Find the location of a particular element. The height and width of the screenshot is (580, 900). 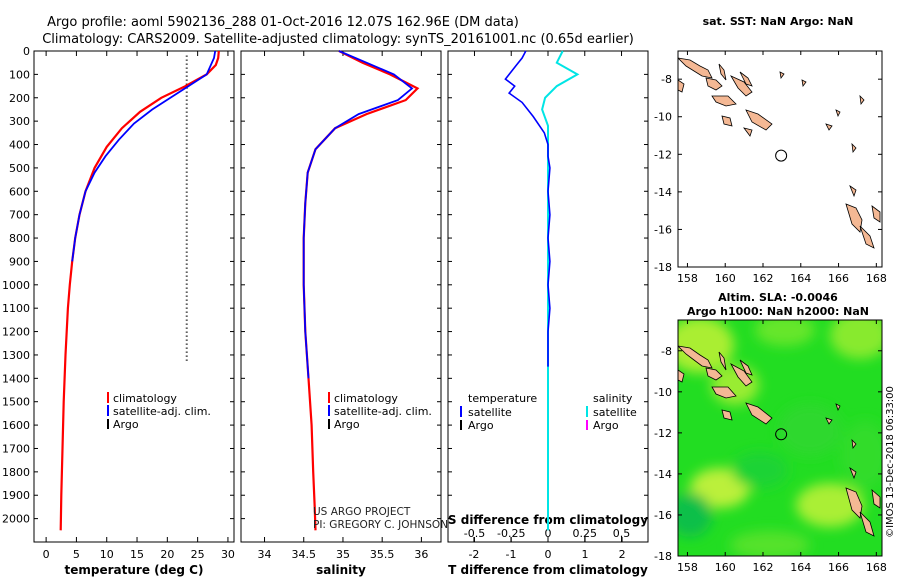

map-y-tick-label: -16 is located at coordinates (663, 229).